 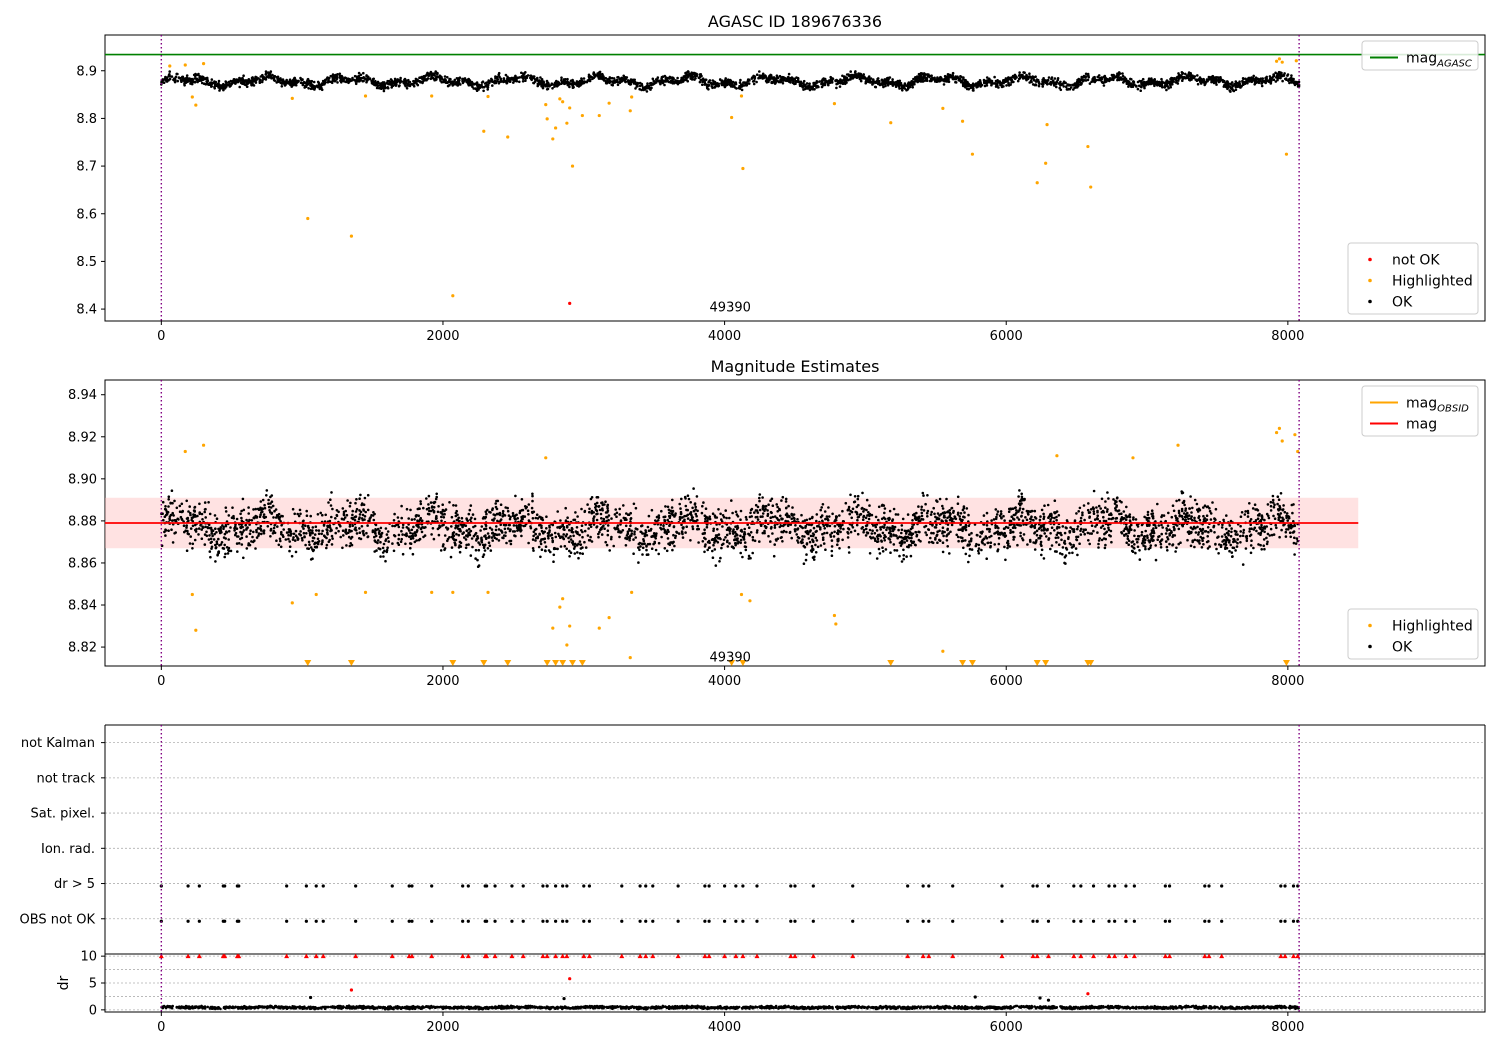 I want to click on dr-y-tick-label: 5, so click(x=93, y=984).